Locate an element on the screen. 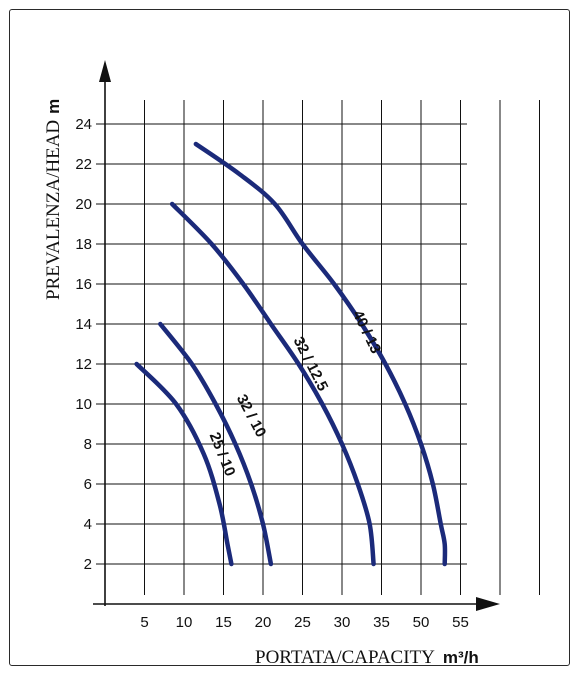  y-tick-label: 10 is located at coordinates (83, 404).